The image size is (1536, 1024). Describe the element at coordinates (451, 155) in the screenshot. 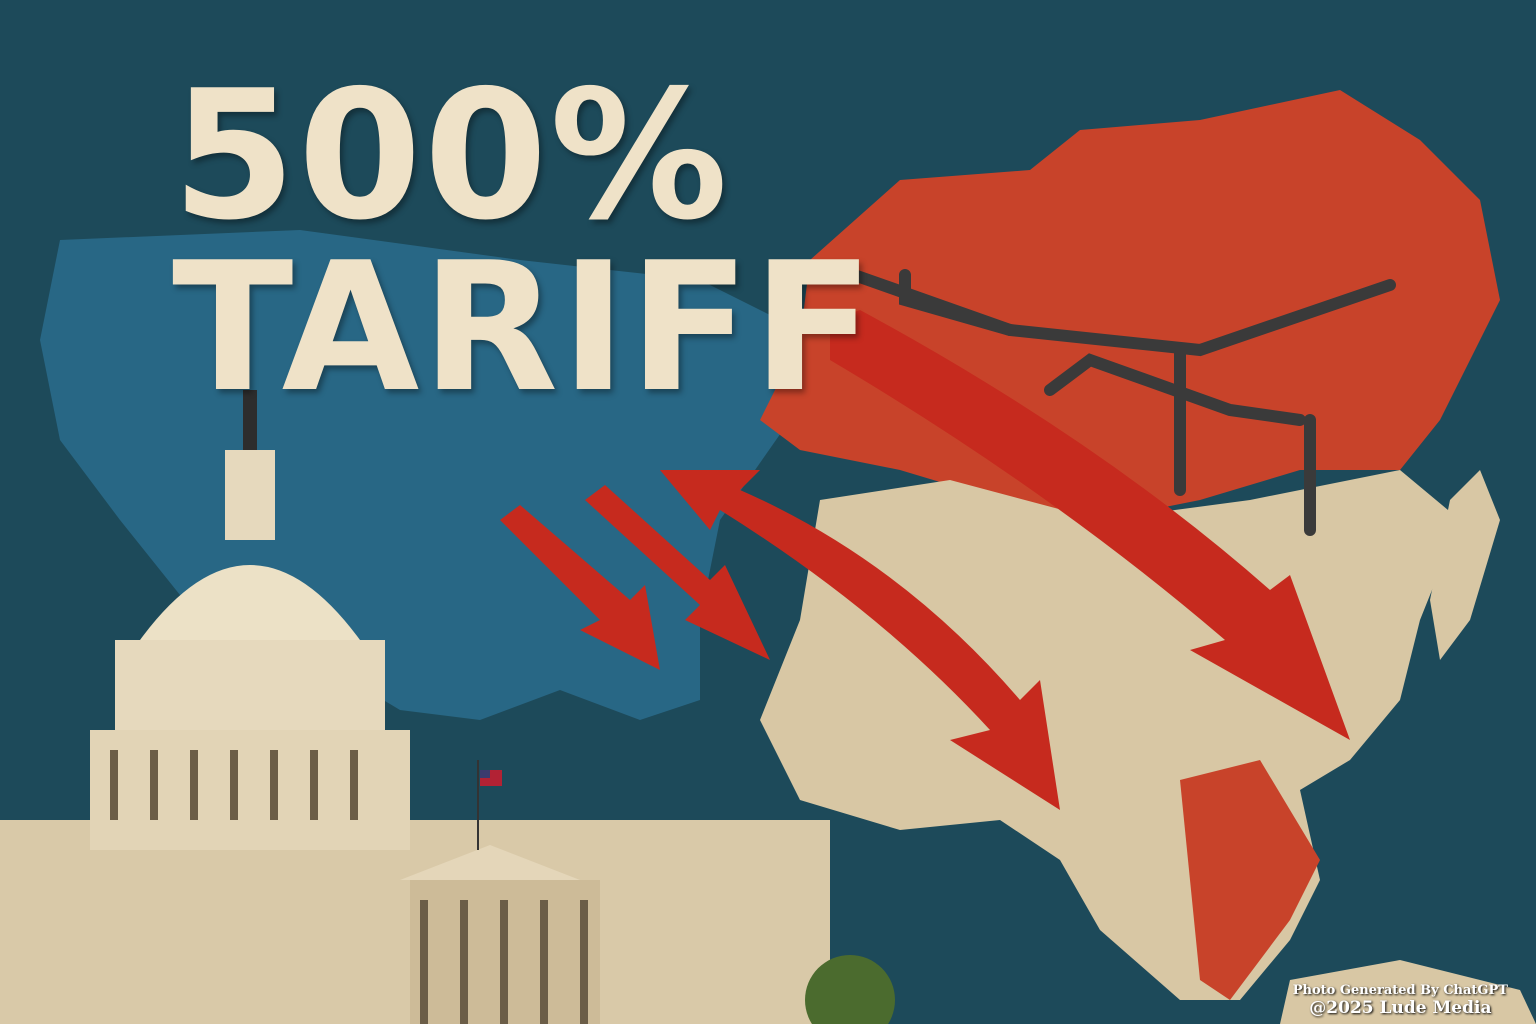

I see `headline-percent: 500%` at that location.